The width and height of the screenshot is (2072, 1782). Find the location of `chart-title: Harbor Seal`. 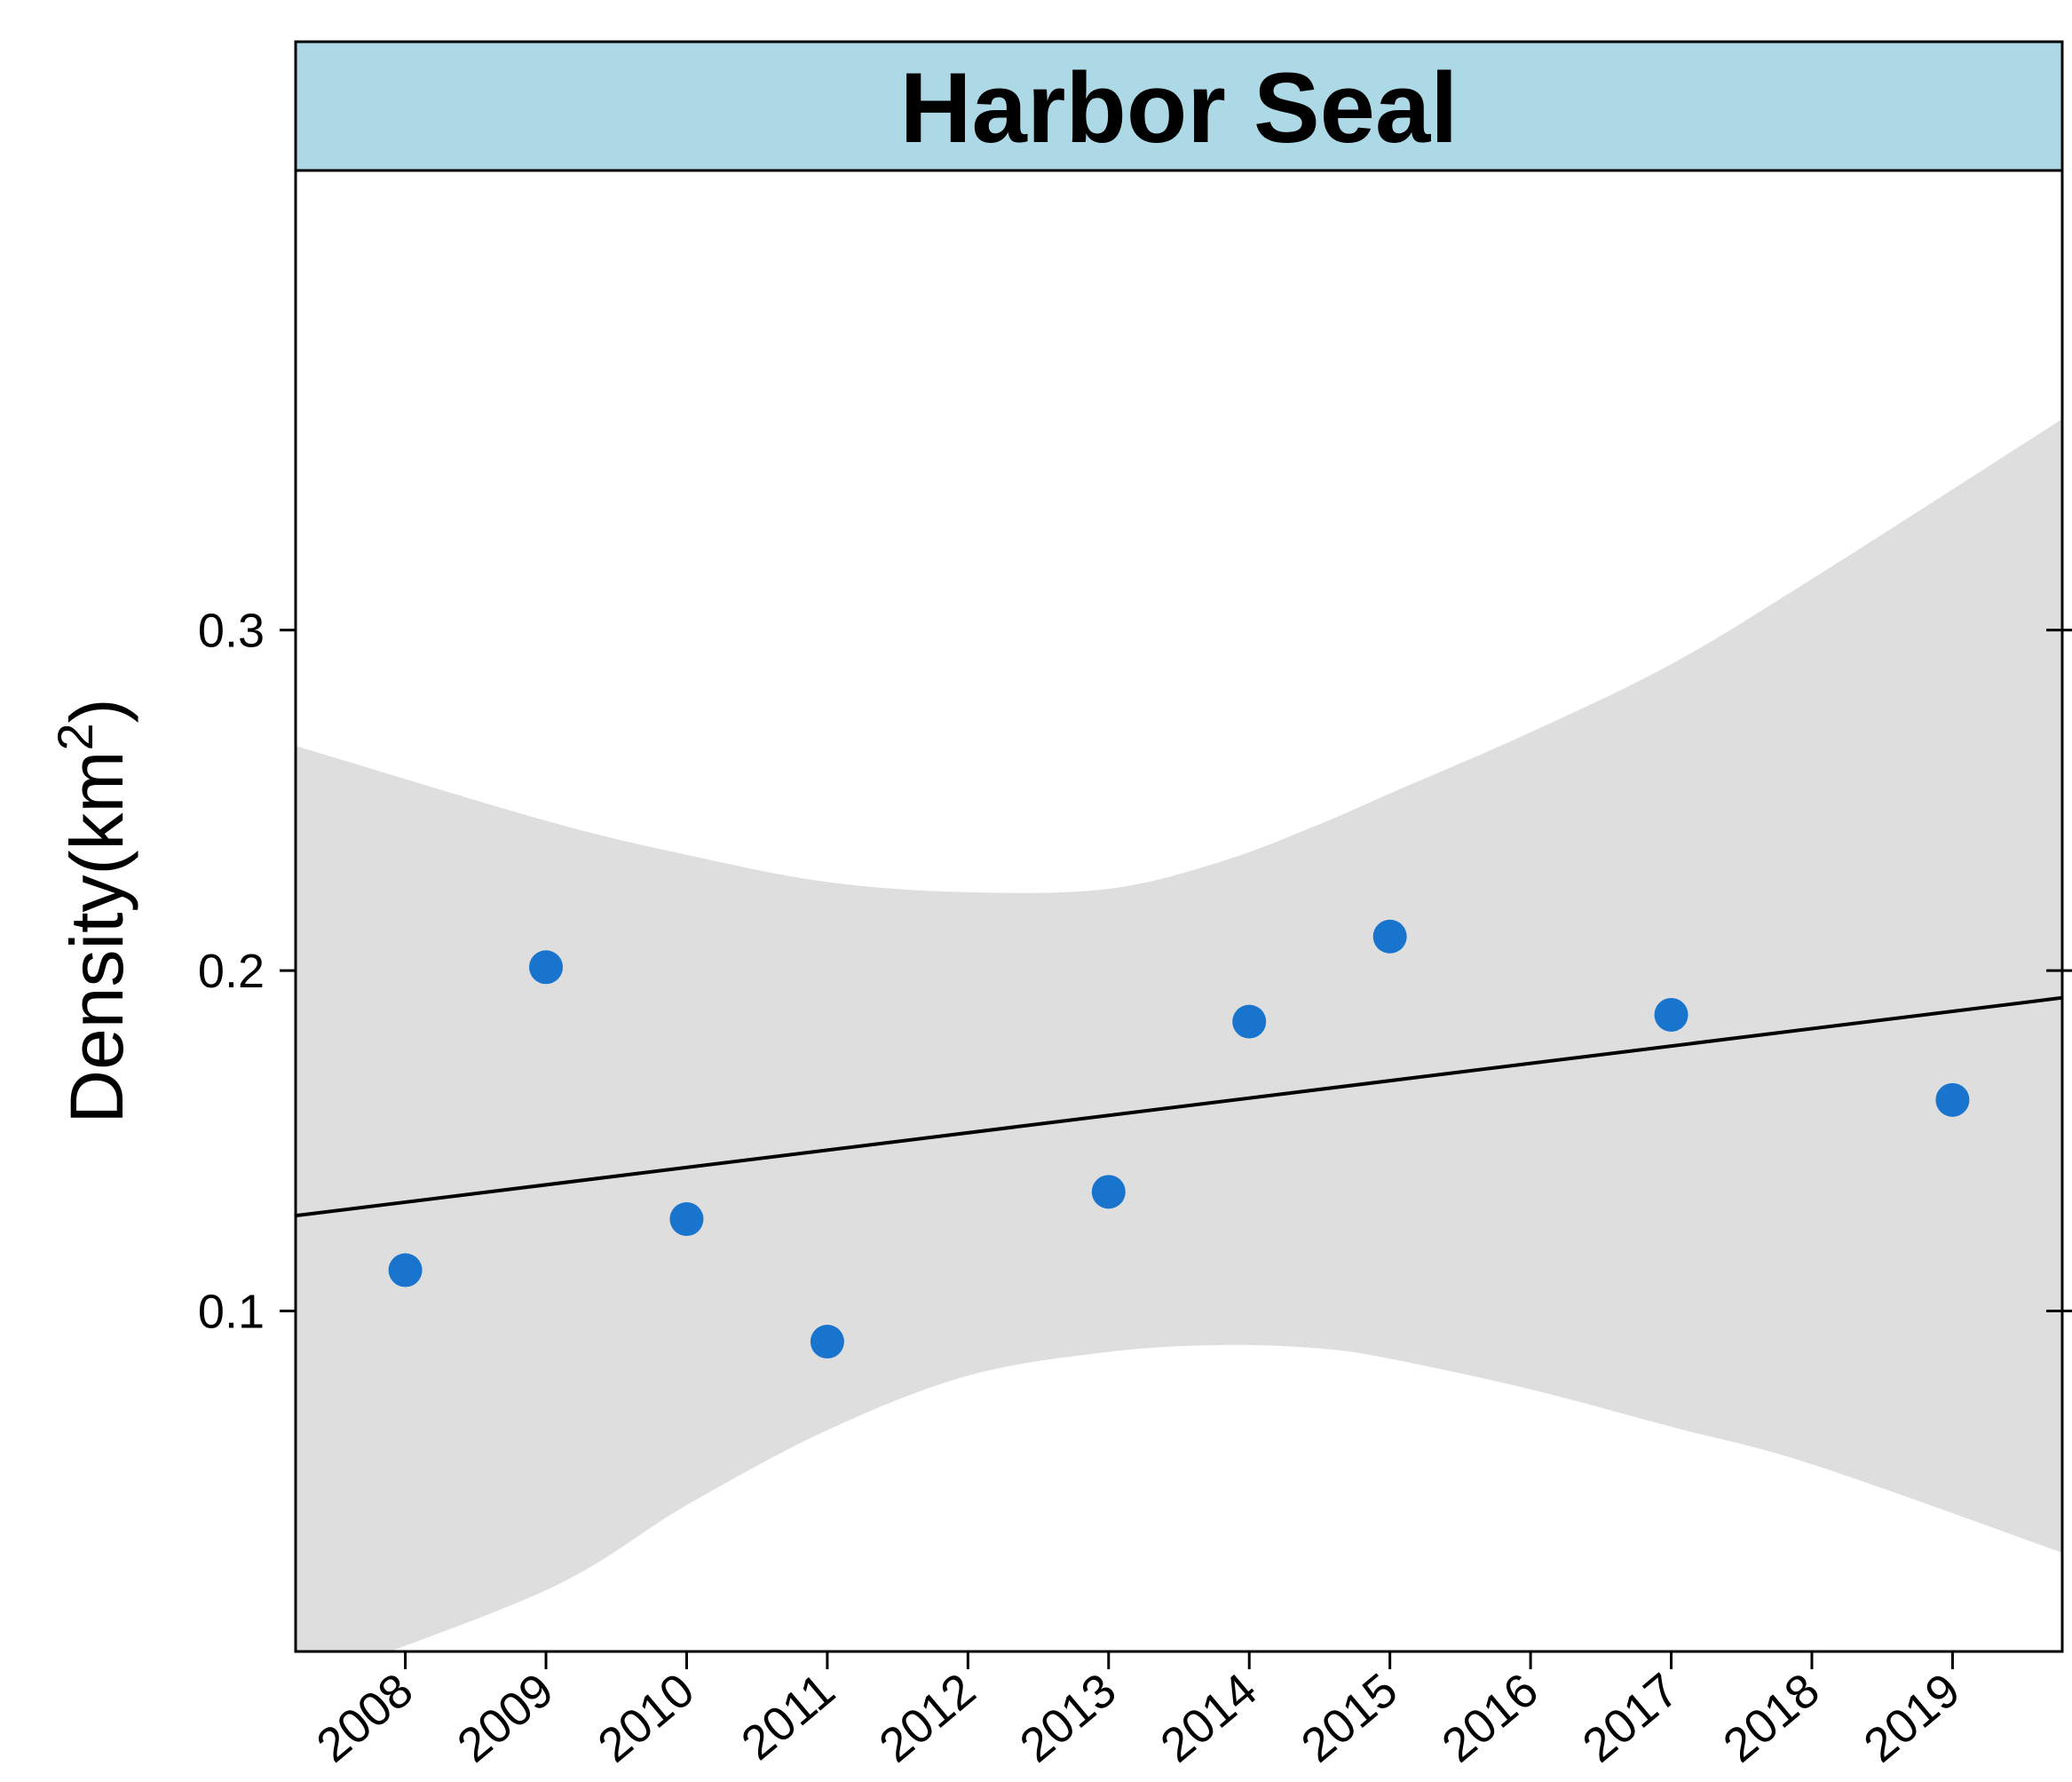

chart-title: Harbor Seal is located at coordinates (1179, 108).